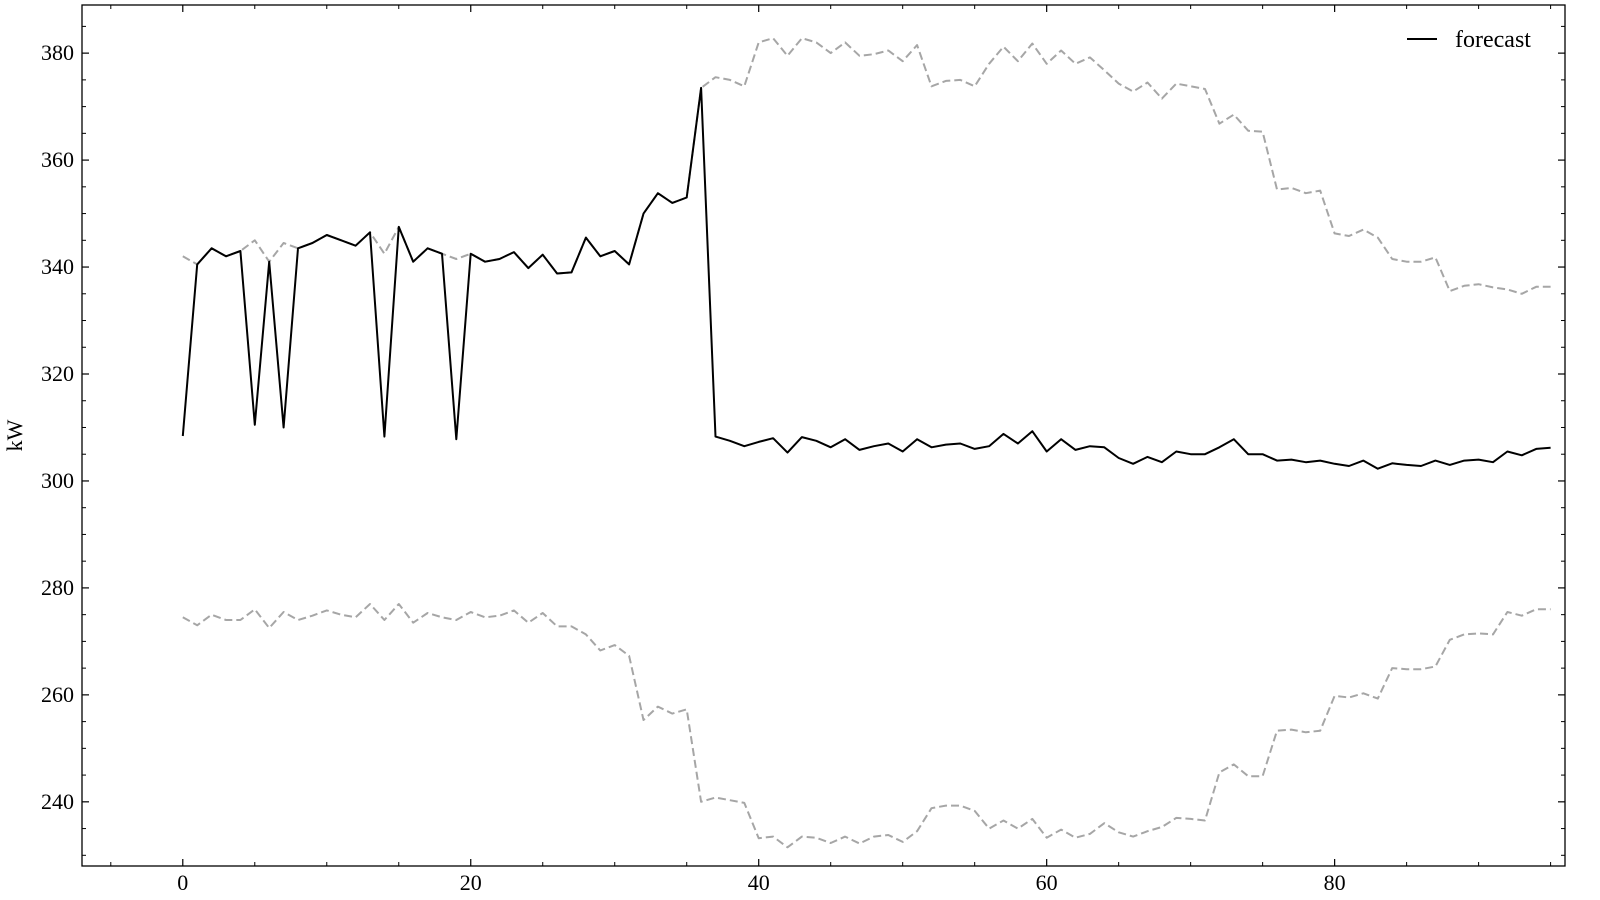 This screenshot has width=1600, height=900. I want to click on y-tick-label: 320, so click(57, 373).